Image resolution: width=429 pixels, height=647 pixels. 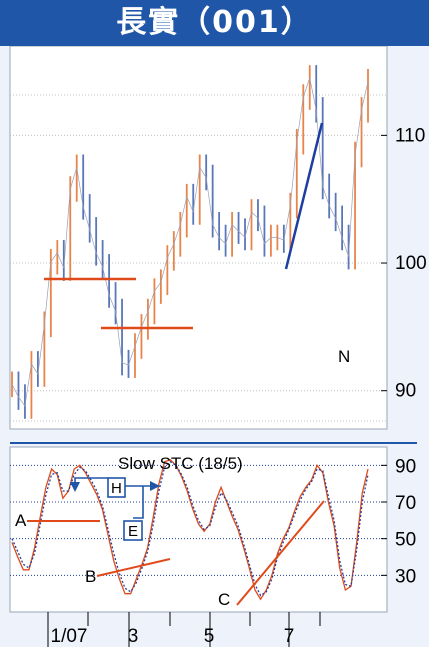 I want to click on indicator-title: Slow STC (18/5), so click(x=180, y=463).